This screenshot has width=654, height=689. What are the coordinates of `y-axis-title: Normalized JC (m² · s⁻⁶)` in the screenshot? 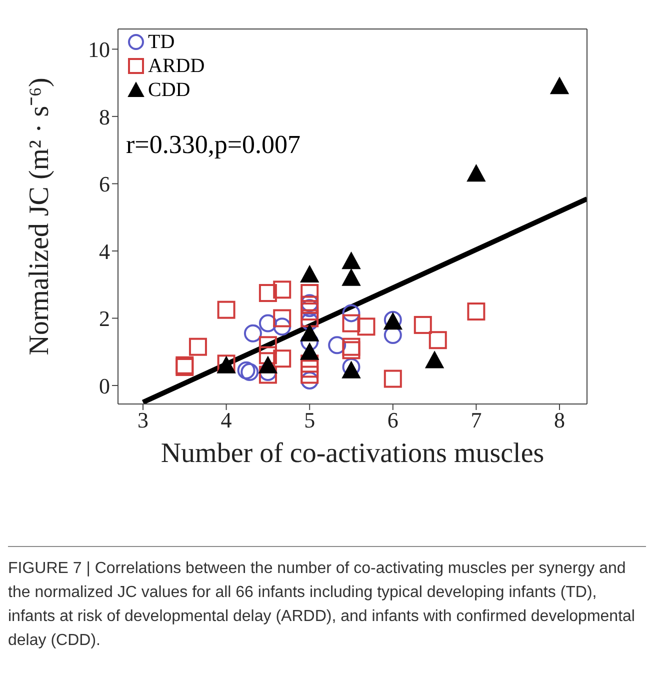 It's located at (39, 217).